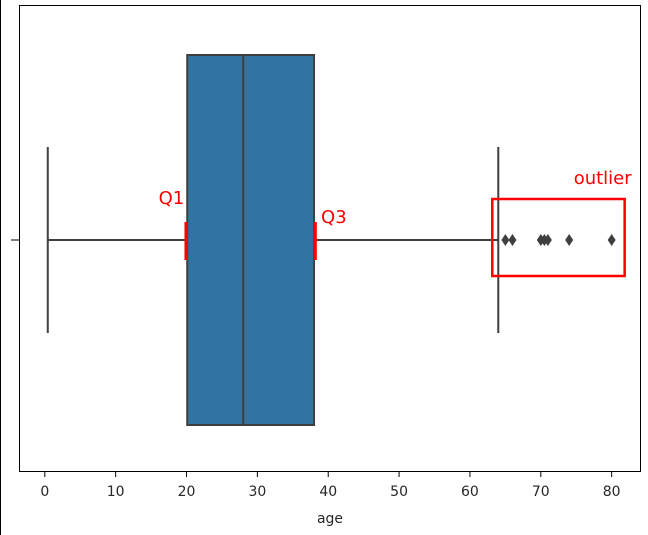 The image size is (648, 535). I want to click on q3-annotation: Q3, so click(334, 217).